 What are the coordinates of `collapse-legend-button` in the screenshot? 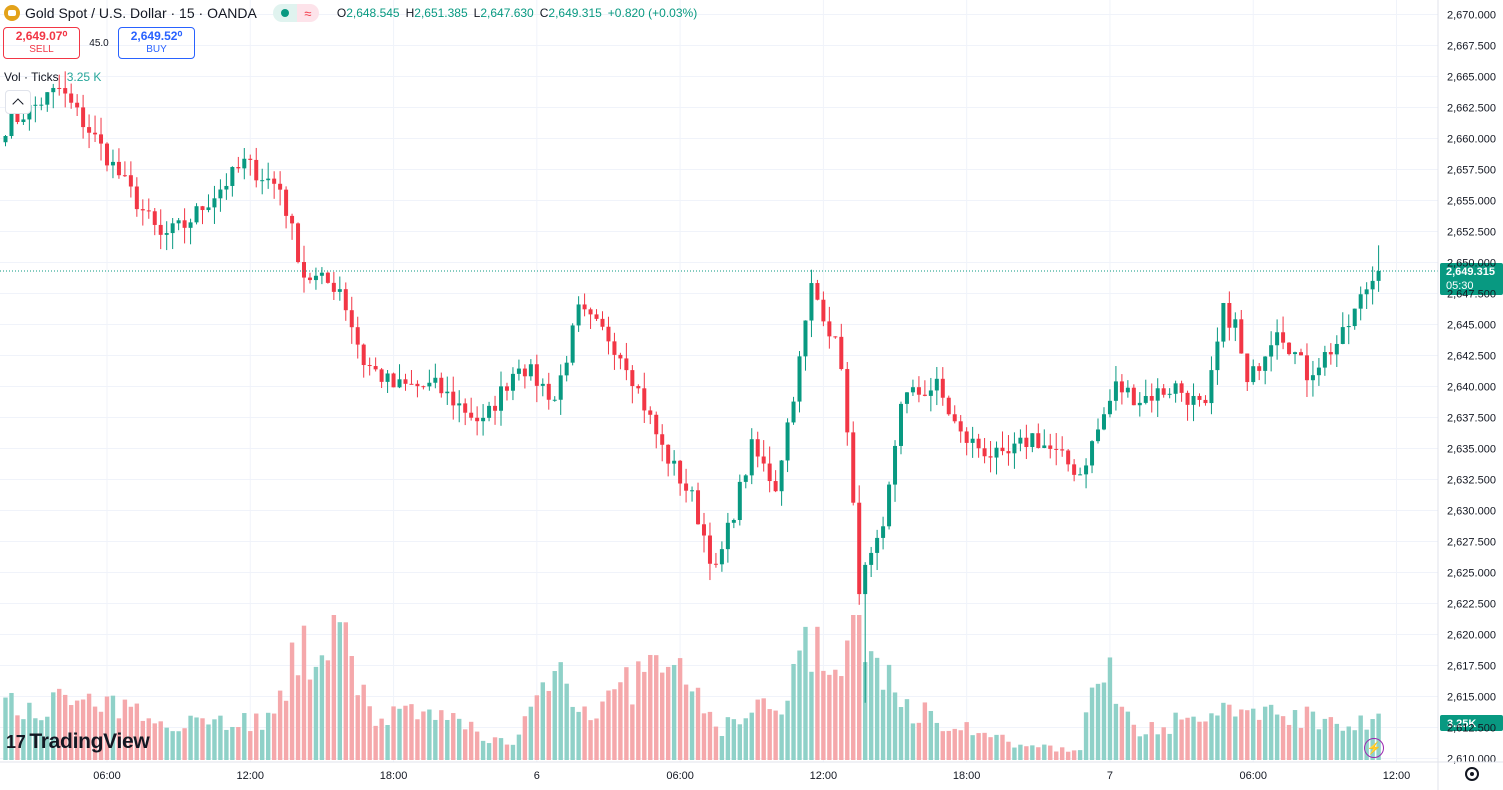 It's located at (18, 102).